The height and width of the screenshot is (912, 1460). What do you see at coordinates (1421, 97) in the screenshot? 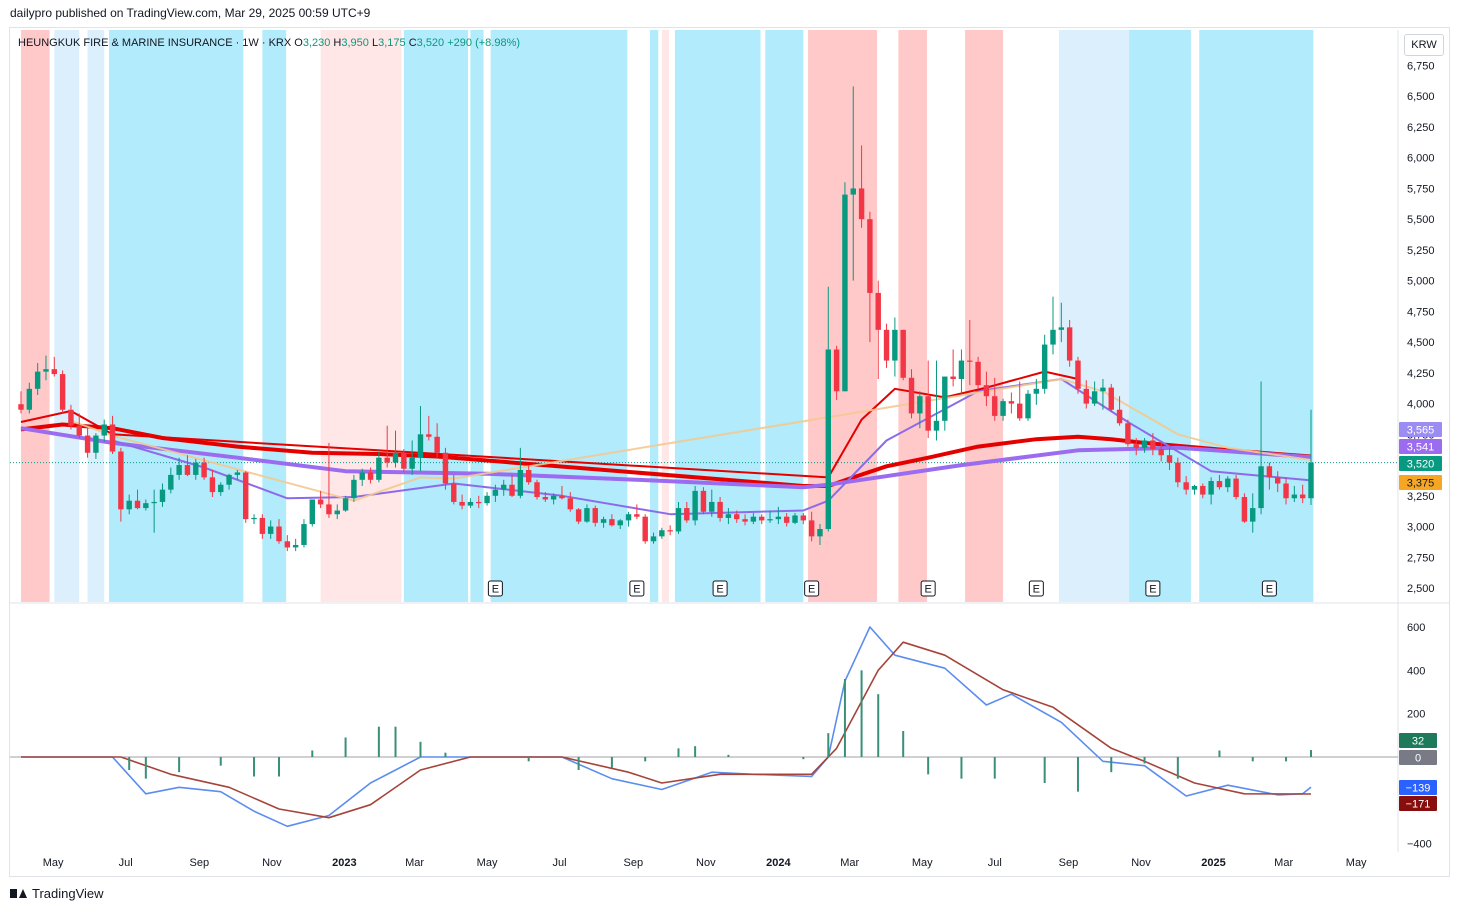
I see `price-tick-label: 6,500` at bounding box center [1421, 97].